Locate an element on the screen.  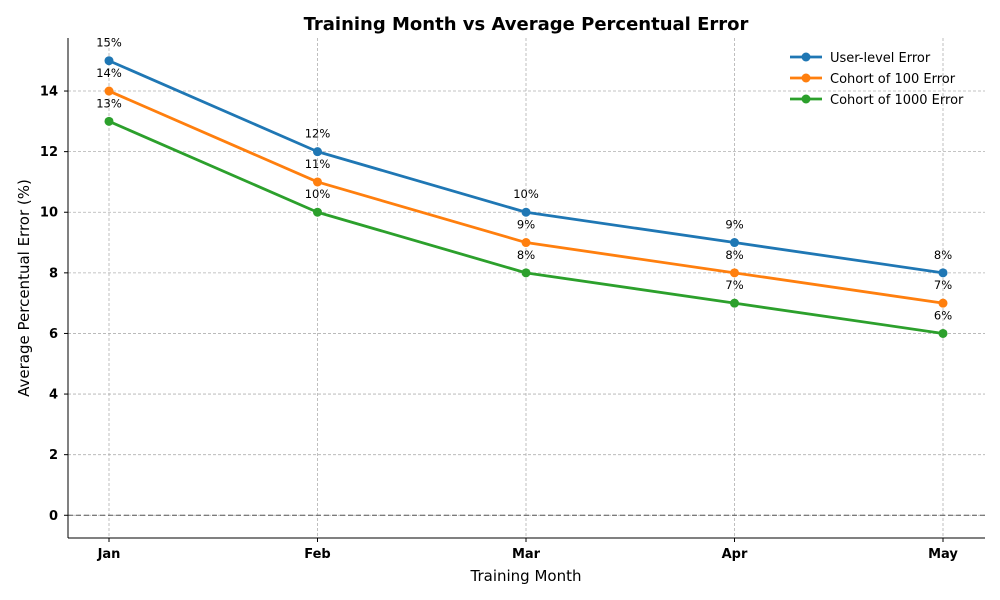
y-tick-label: 10 is located at coordinates (49, 213).